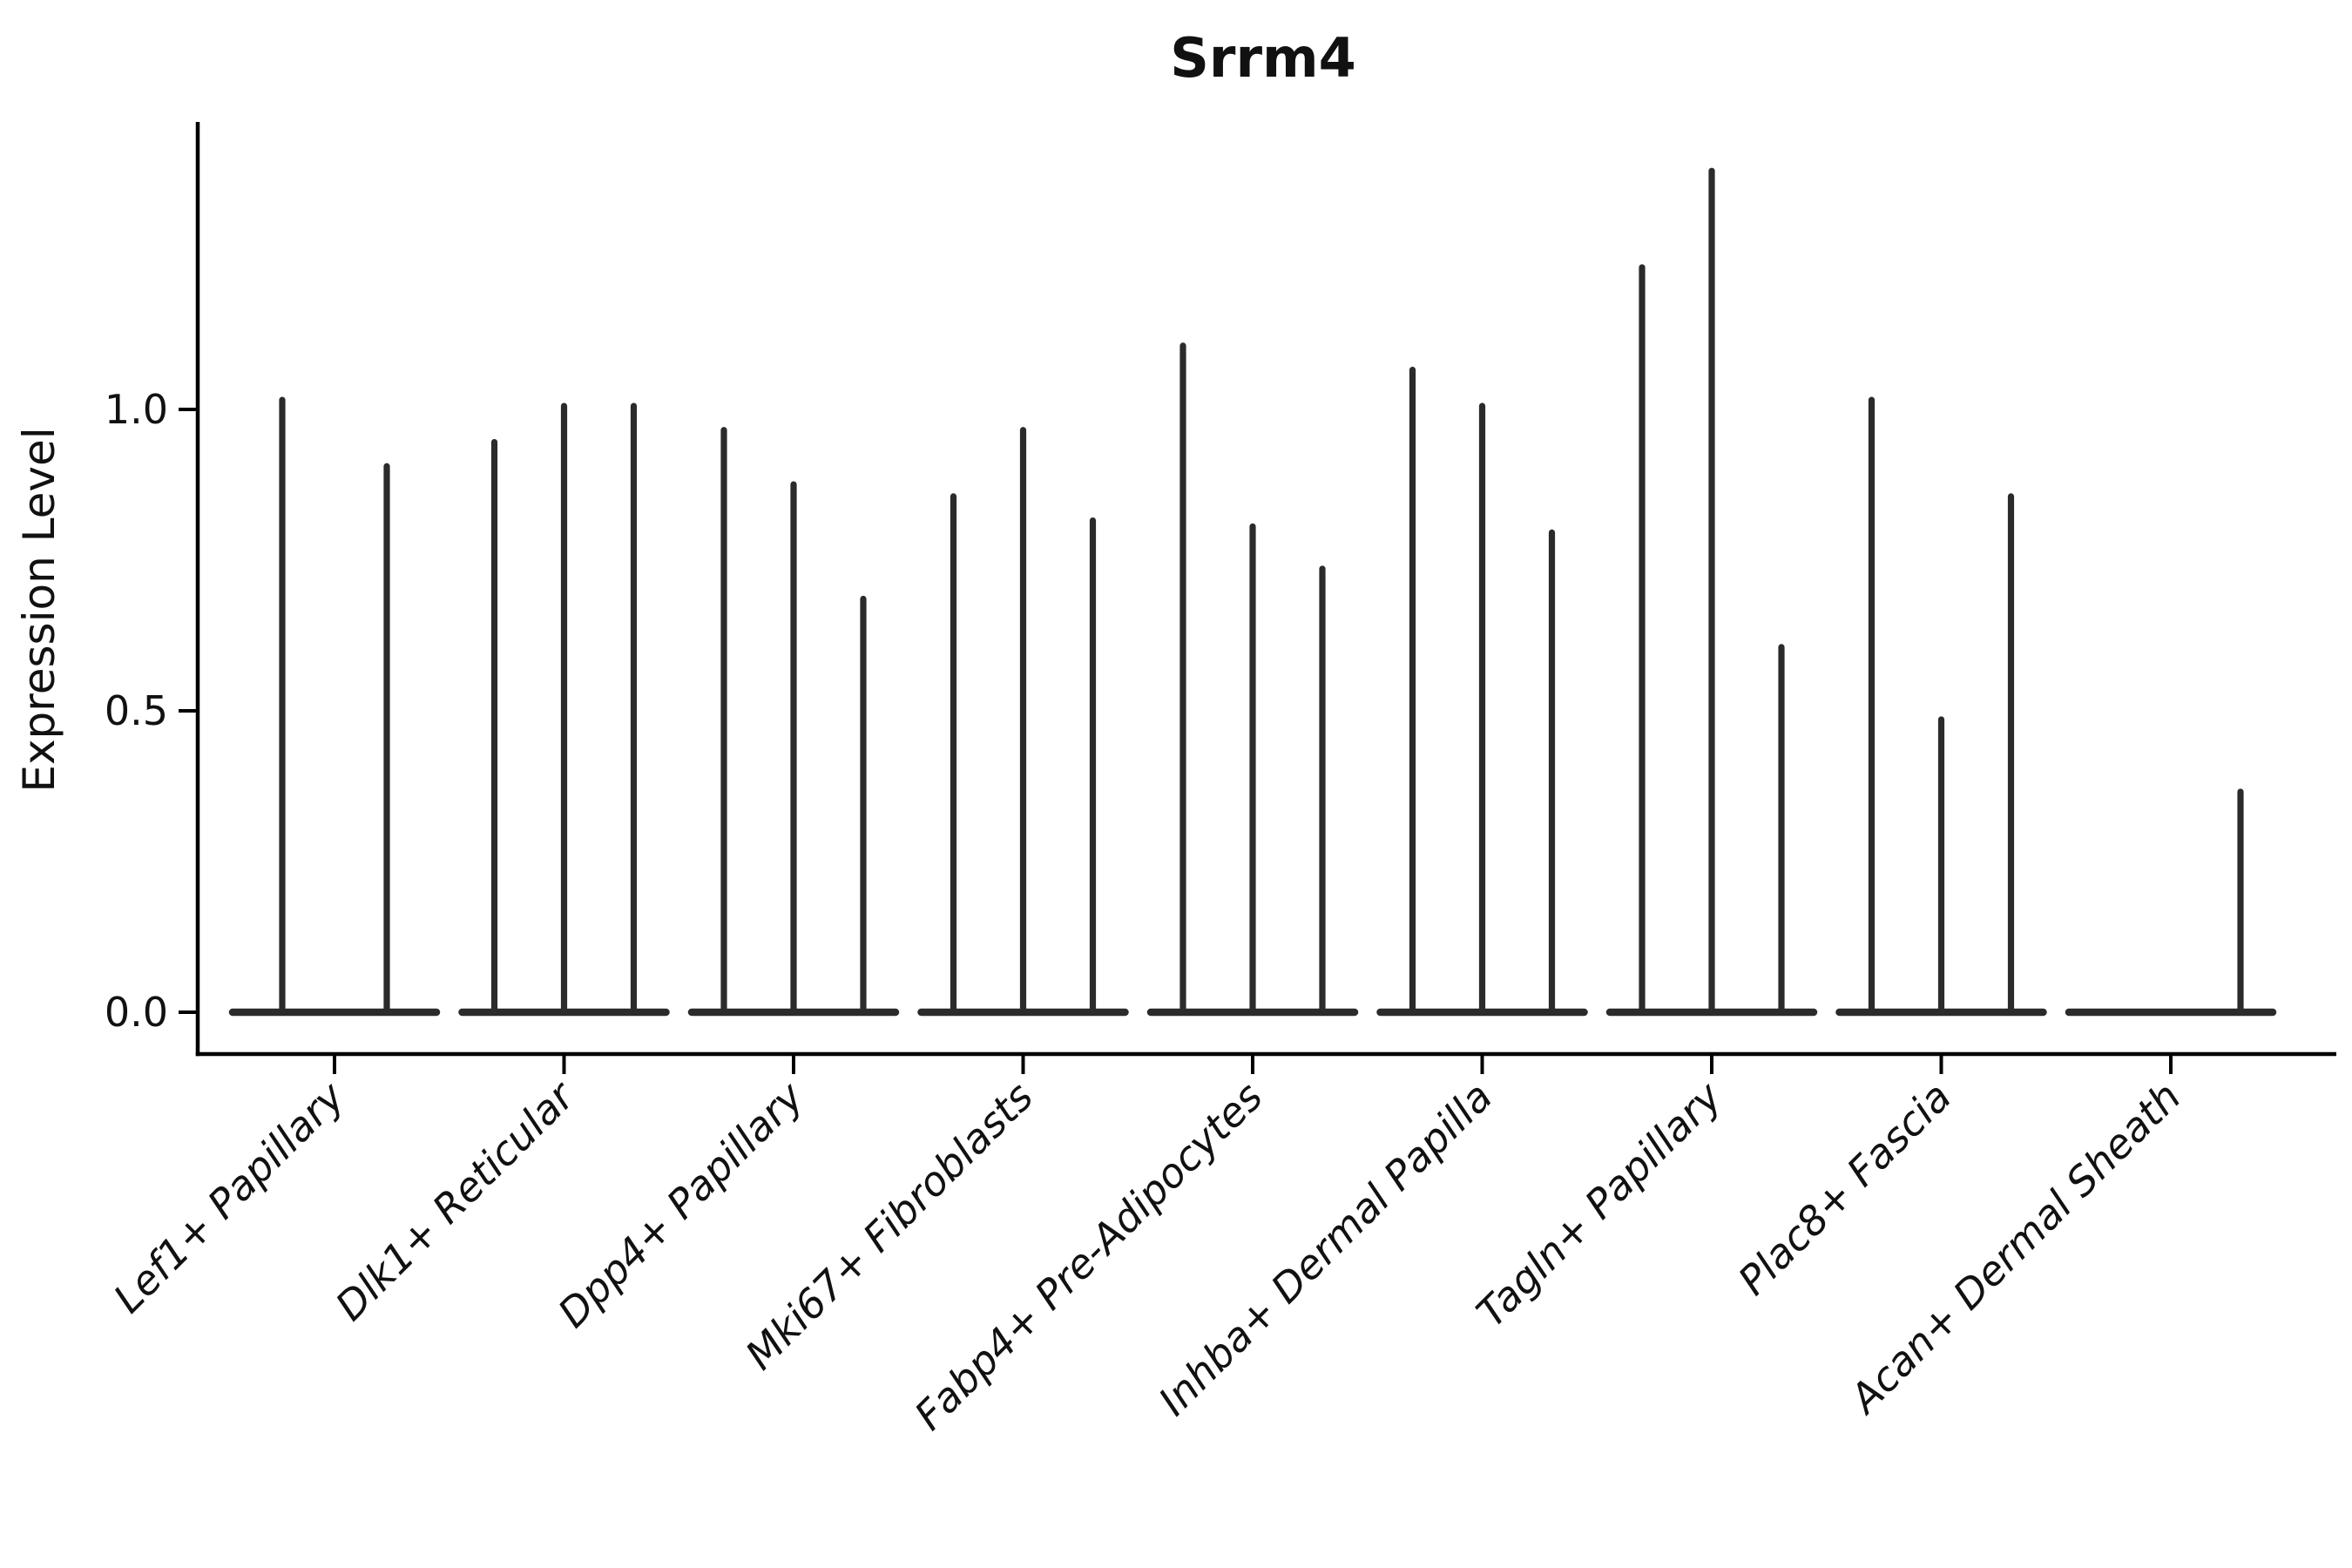  Describe the element at coordinates (230, 1196) in the screenshot. I see `x-tick-label: Lef1+ Papillary` at that location.